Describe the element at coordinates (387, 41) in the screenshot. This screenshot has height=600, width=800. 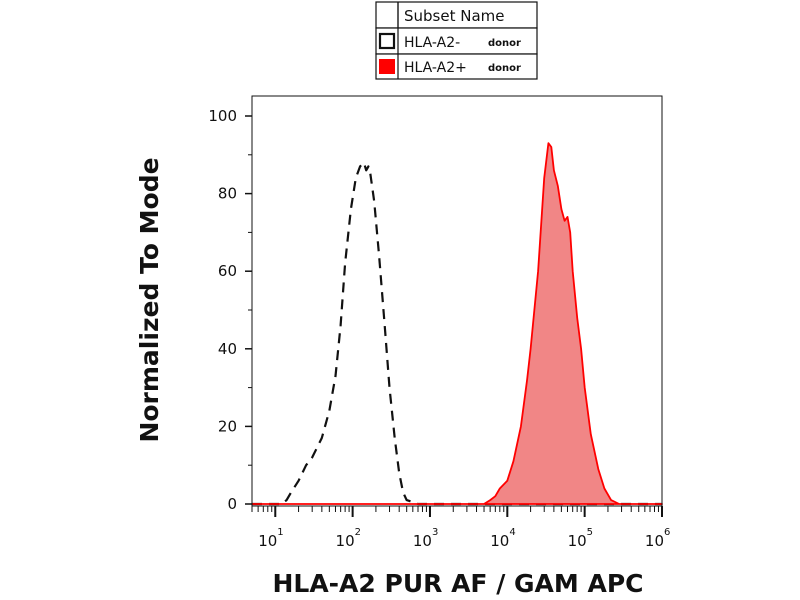
I see `legend-swatch-negative` at that location.